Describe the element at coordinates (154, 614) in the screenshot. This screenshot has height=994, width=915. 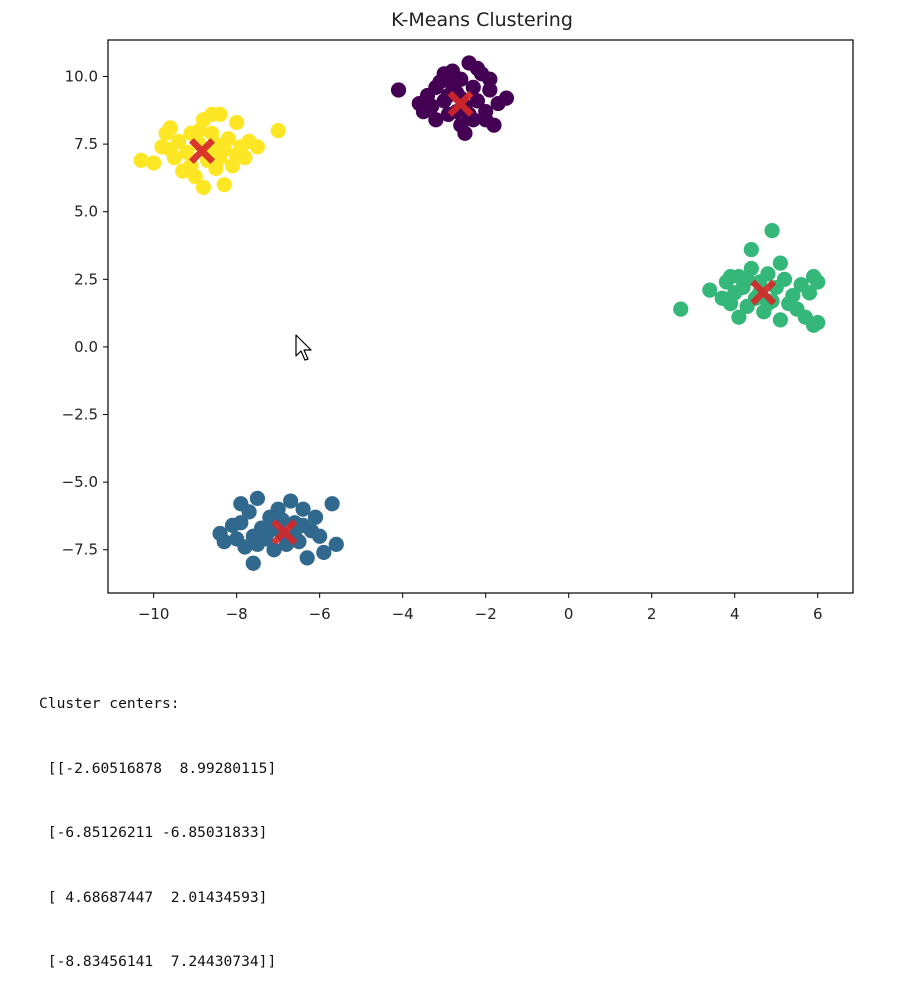
I see `x-tick-label: −10` at that location.